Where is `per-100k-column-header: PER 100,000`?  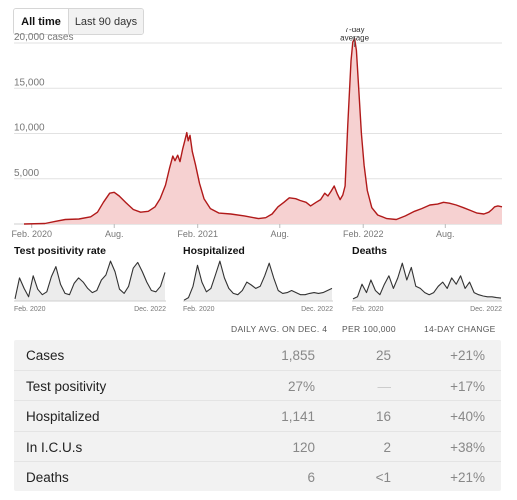
per-100k-column-header: PER 100,000 is located at coordinates (369, 329).